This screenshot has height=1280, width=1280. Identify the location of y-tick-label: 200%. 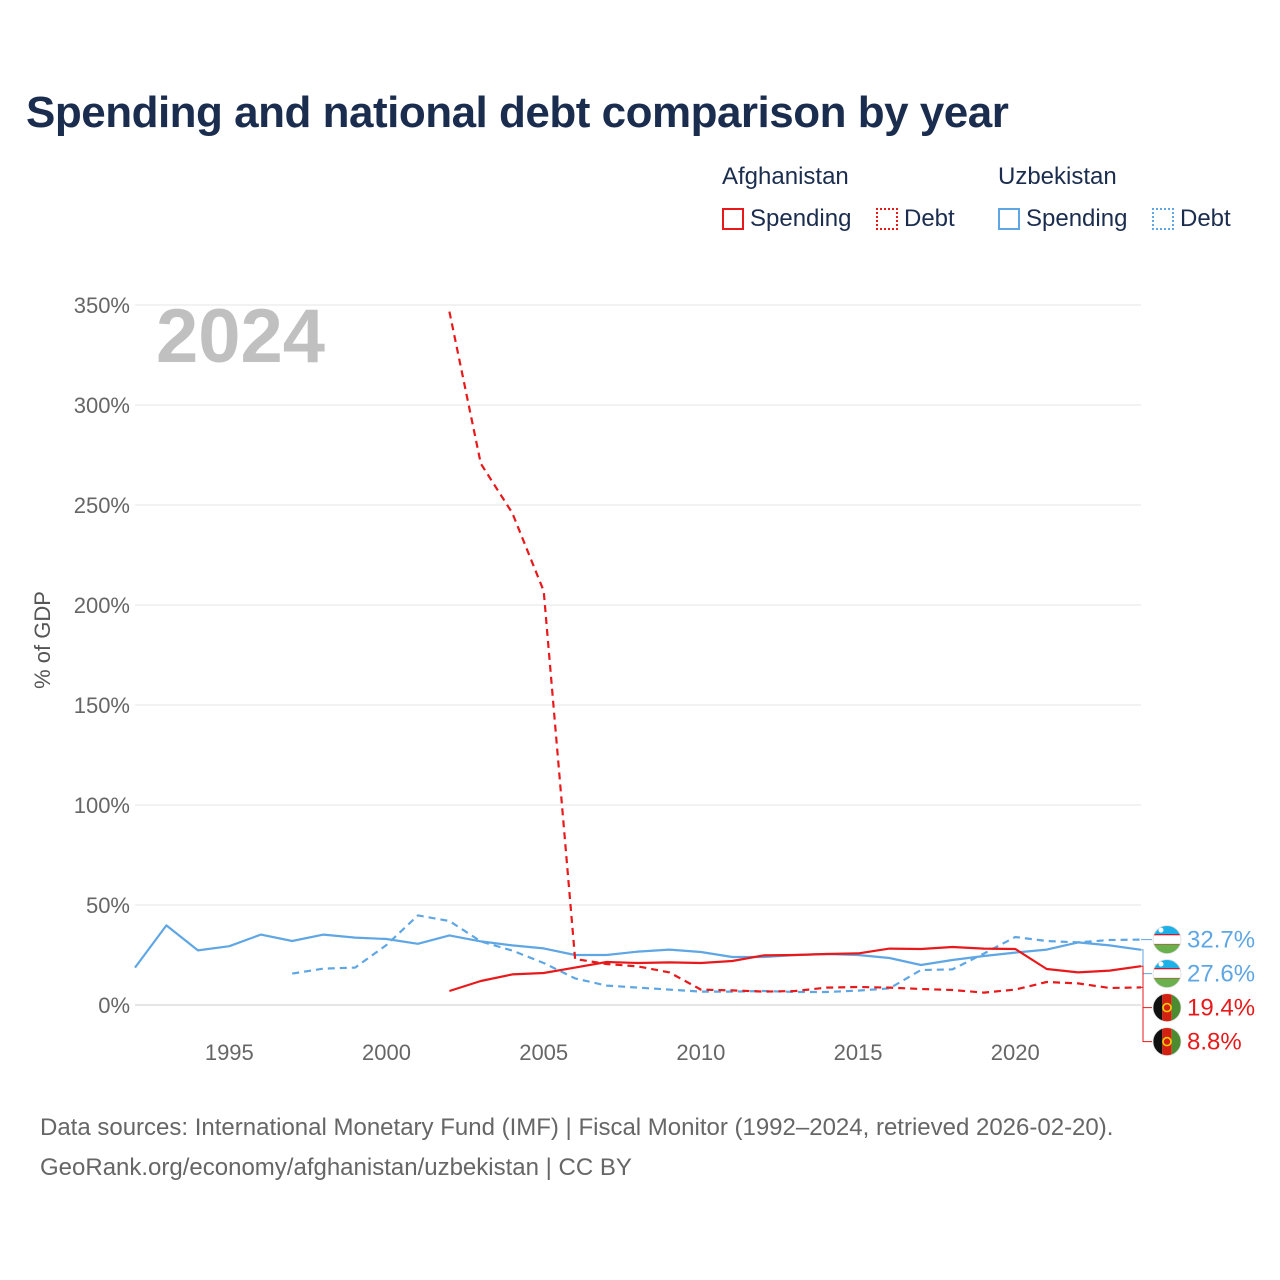
(102, 605).